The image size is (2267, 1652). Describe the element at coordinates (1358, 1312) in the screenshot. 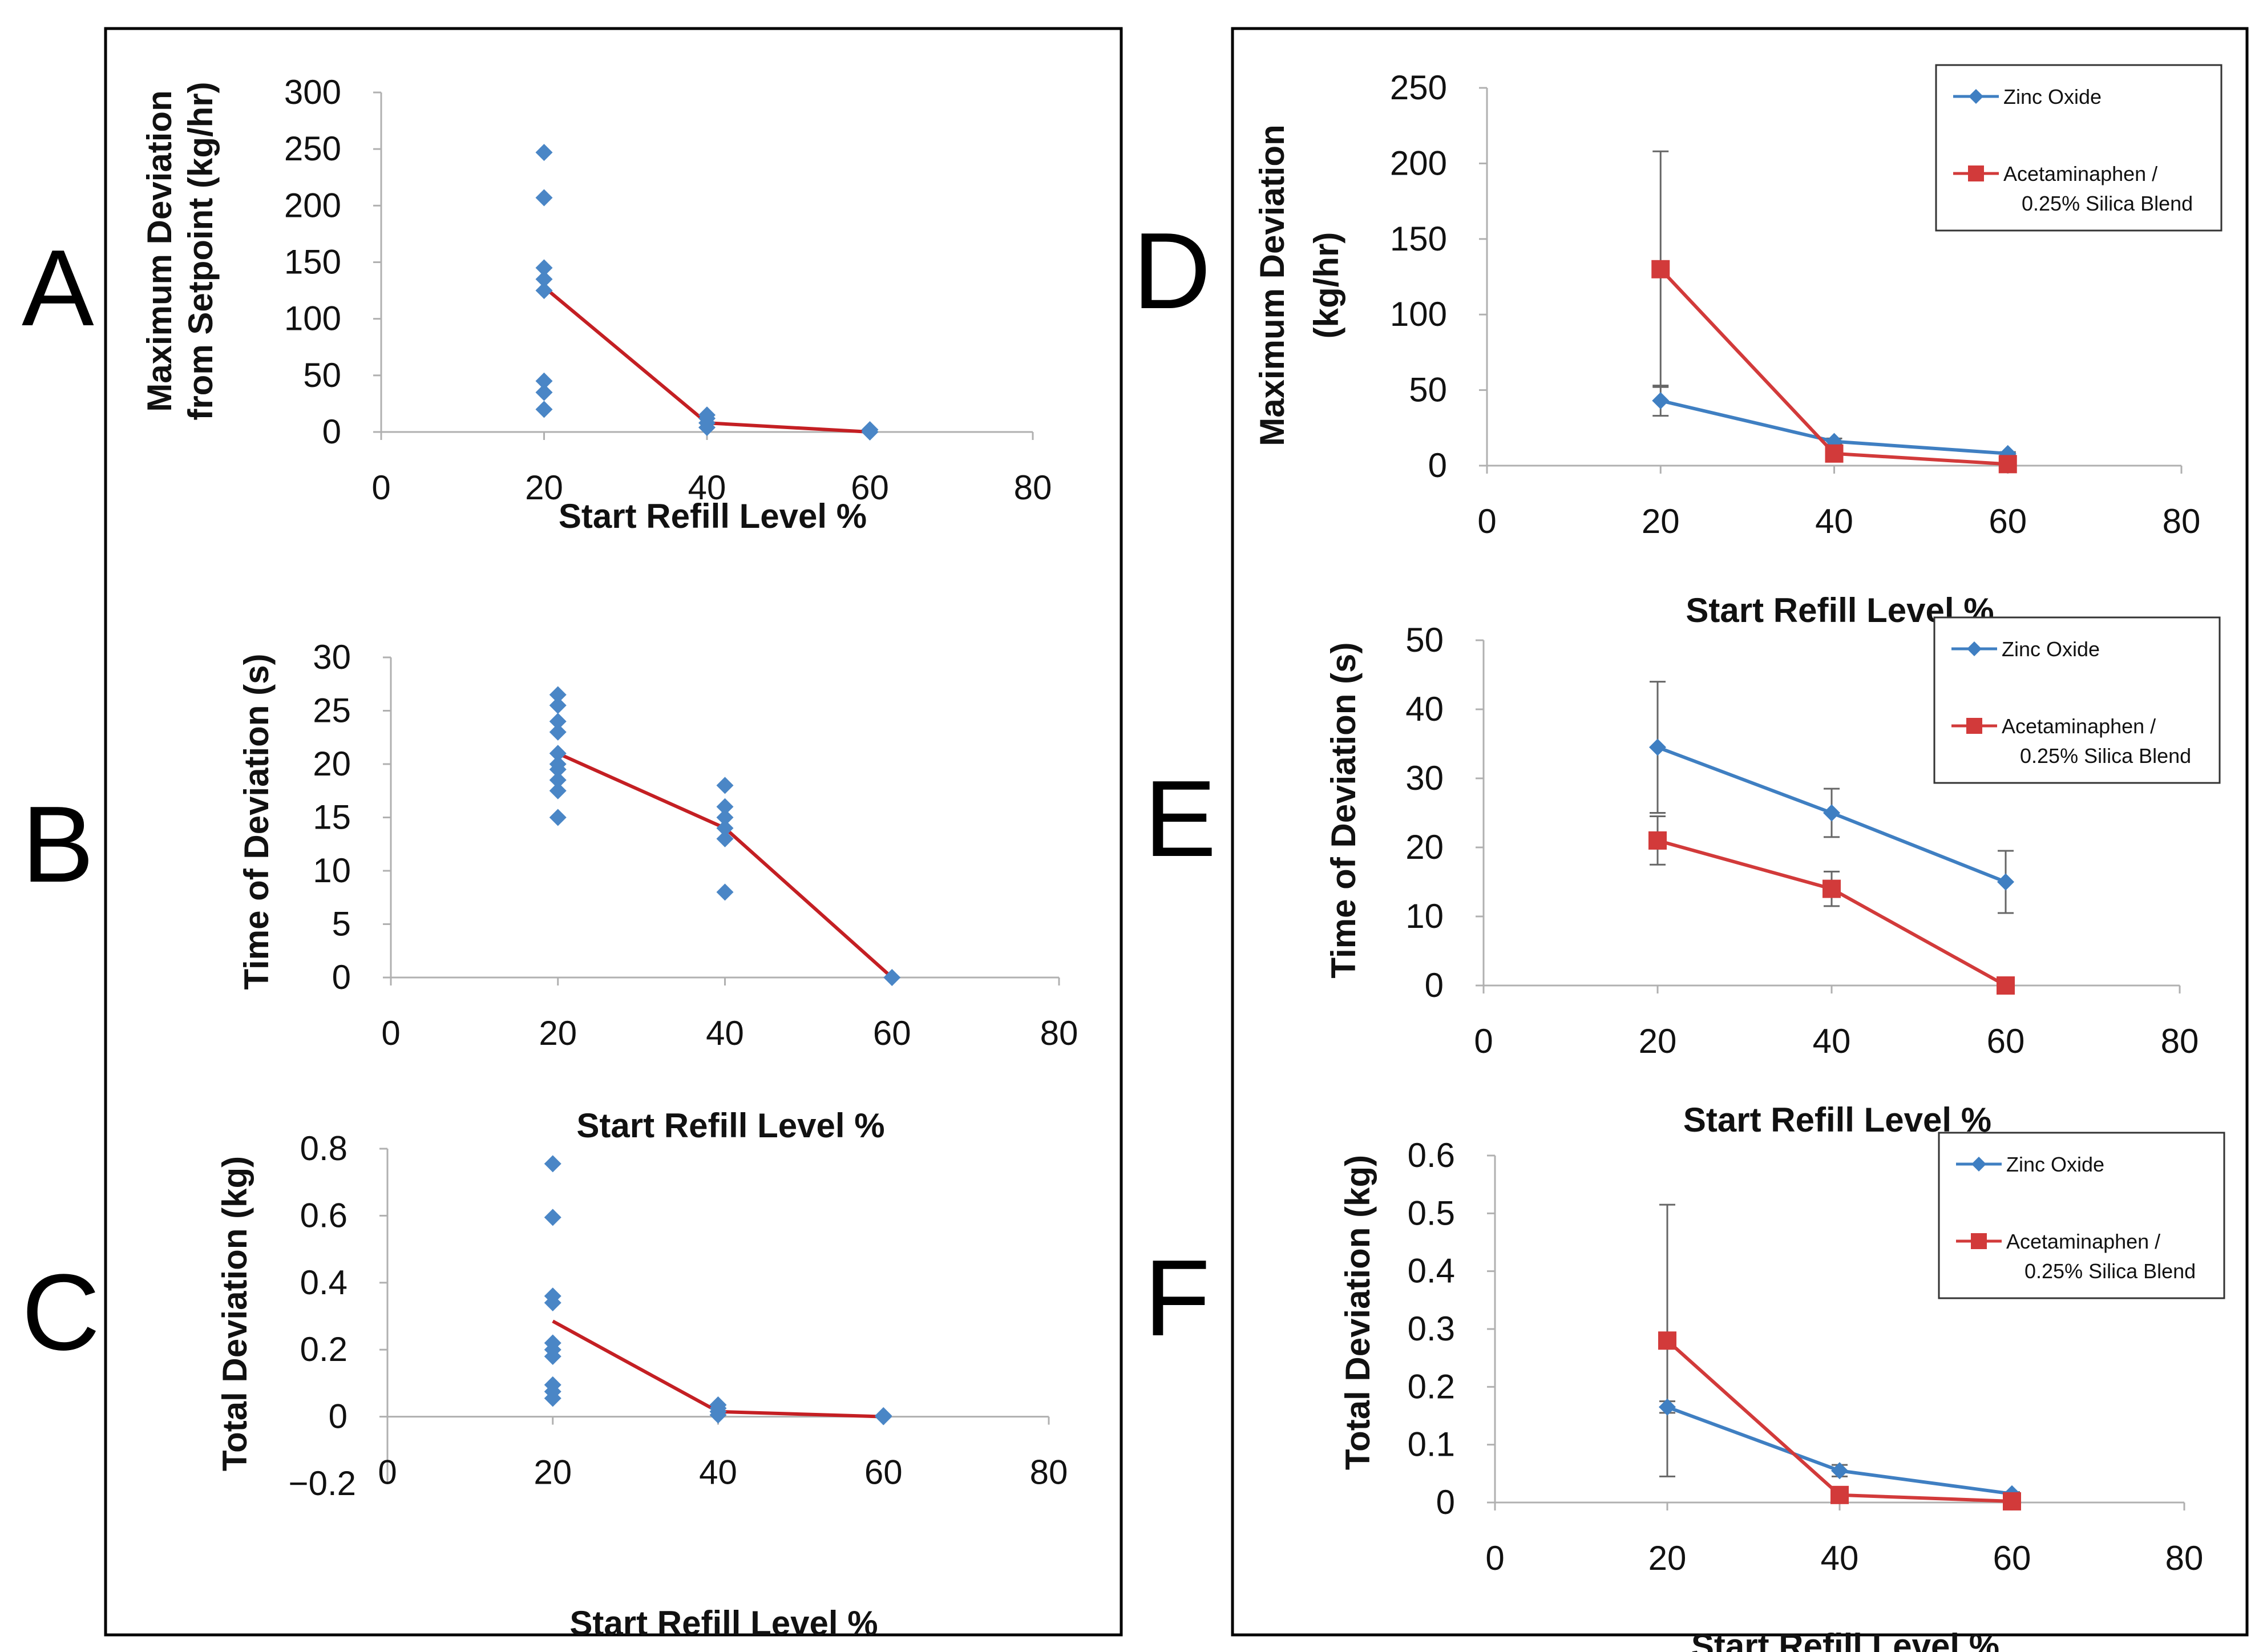

I see `panel-f-y-axis-title: Total Deviation (kg)` at that location.